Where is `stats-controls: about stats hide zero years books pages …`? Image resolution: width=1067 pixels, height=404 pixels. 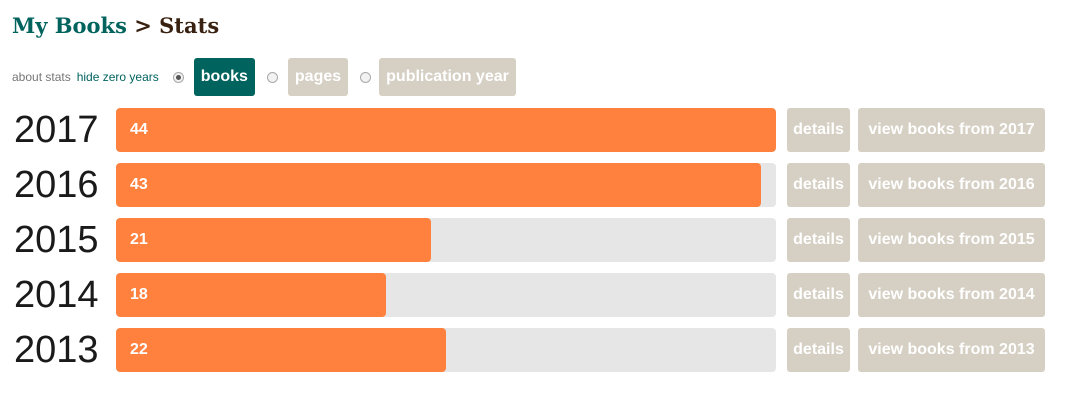
stats-controls: about stats hide zero years books pages … is located at coordinates (264, 77).